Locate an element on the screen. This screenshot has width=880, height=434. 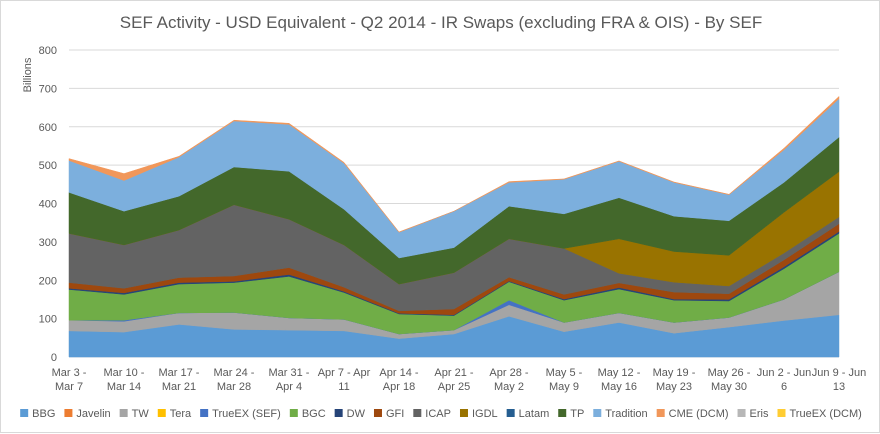
x-tick-label: Apr 14 - Apr 18 is located at coordinates (398, 380).